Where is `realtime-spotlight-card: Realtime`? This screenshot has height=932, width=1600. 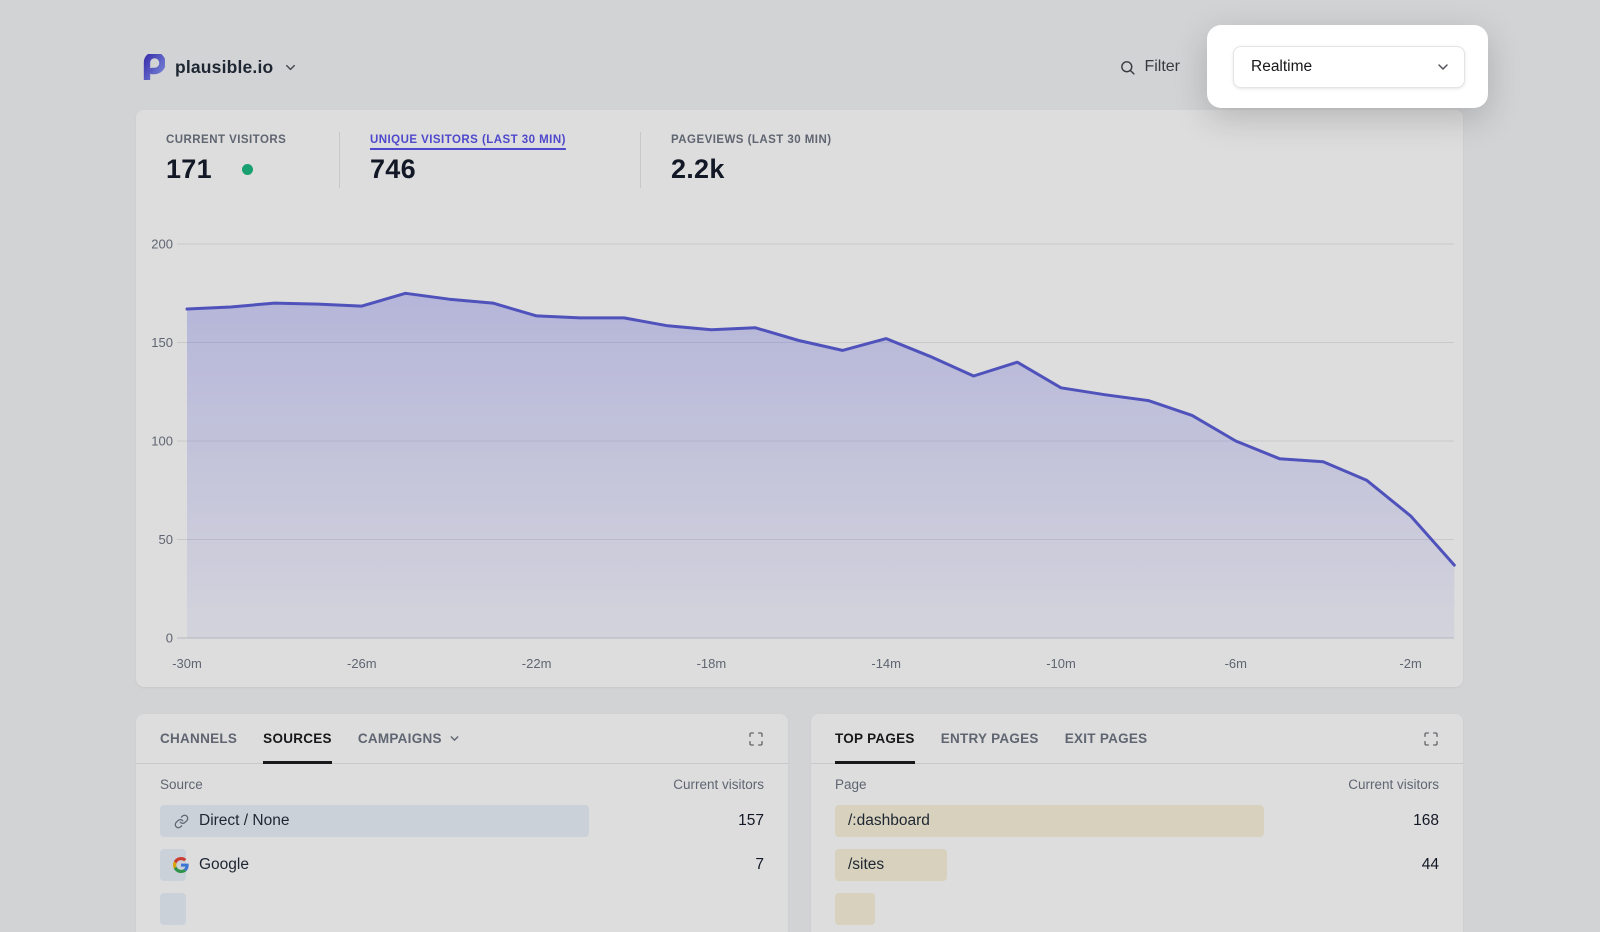
realtime-spotlight-card: Realtime is located at coordinates (1347, 66).